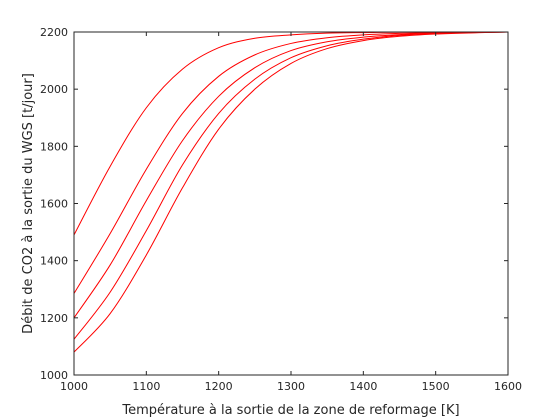  Describe the element at coordinates (54, 261) in the screenshot. I see `y-tick-label: 1400` at that location.